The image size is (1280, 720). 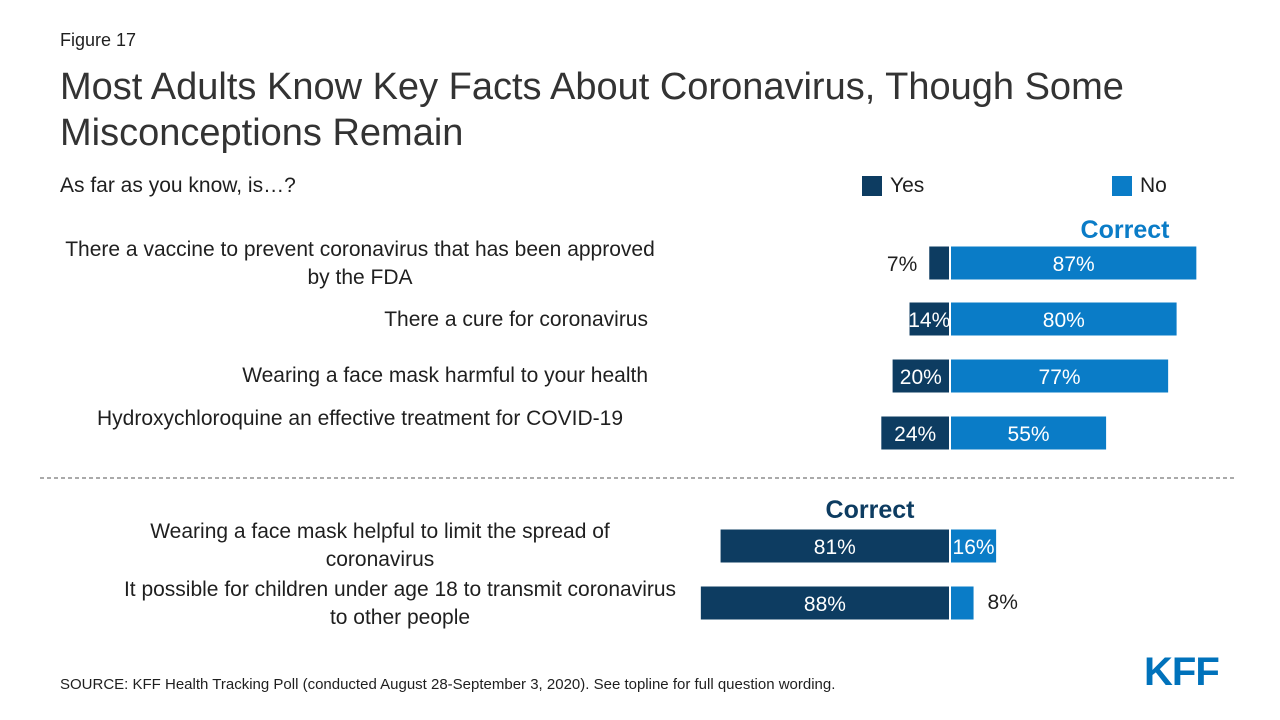 What do you see at coordinates (178, 185) in the screenshot?
I see `question-text: As far as you know, is…?` at bounding box center [178, 185].